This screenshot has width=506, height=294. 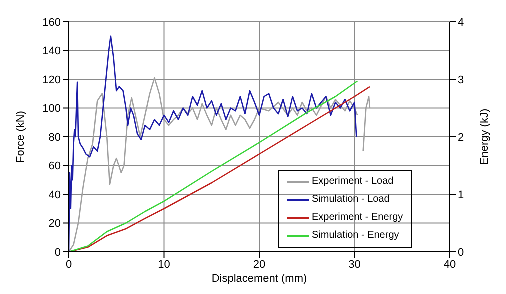 What do you see at coordinates (260, 279) in the screenshot?
I see `x-axis-title: Displacement (mm)` at bounding box center [260, 279].